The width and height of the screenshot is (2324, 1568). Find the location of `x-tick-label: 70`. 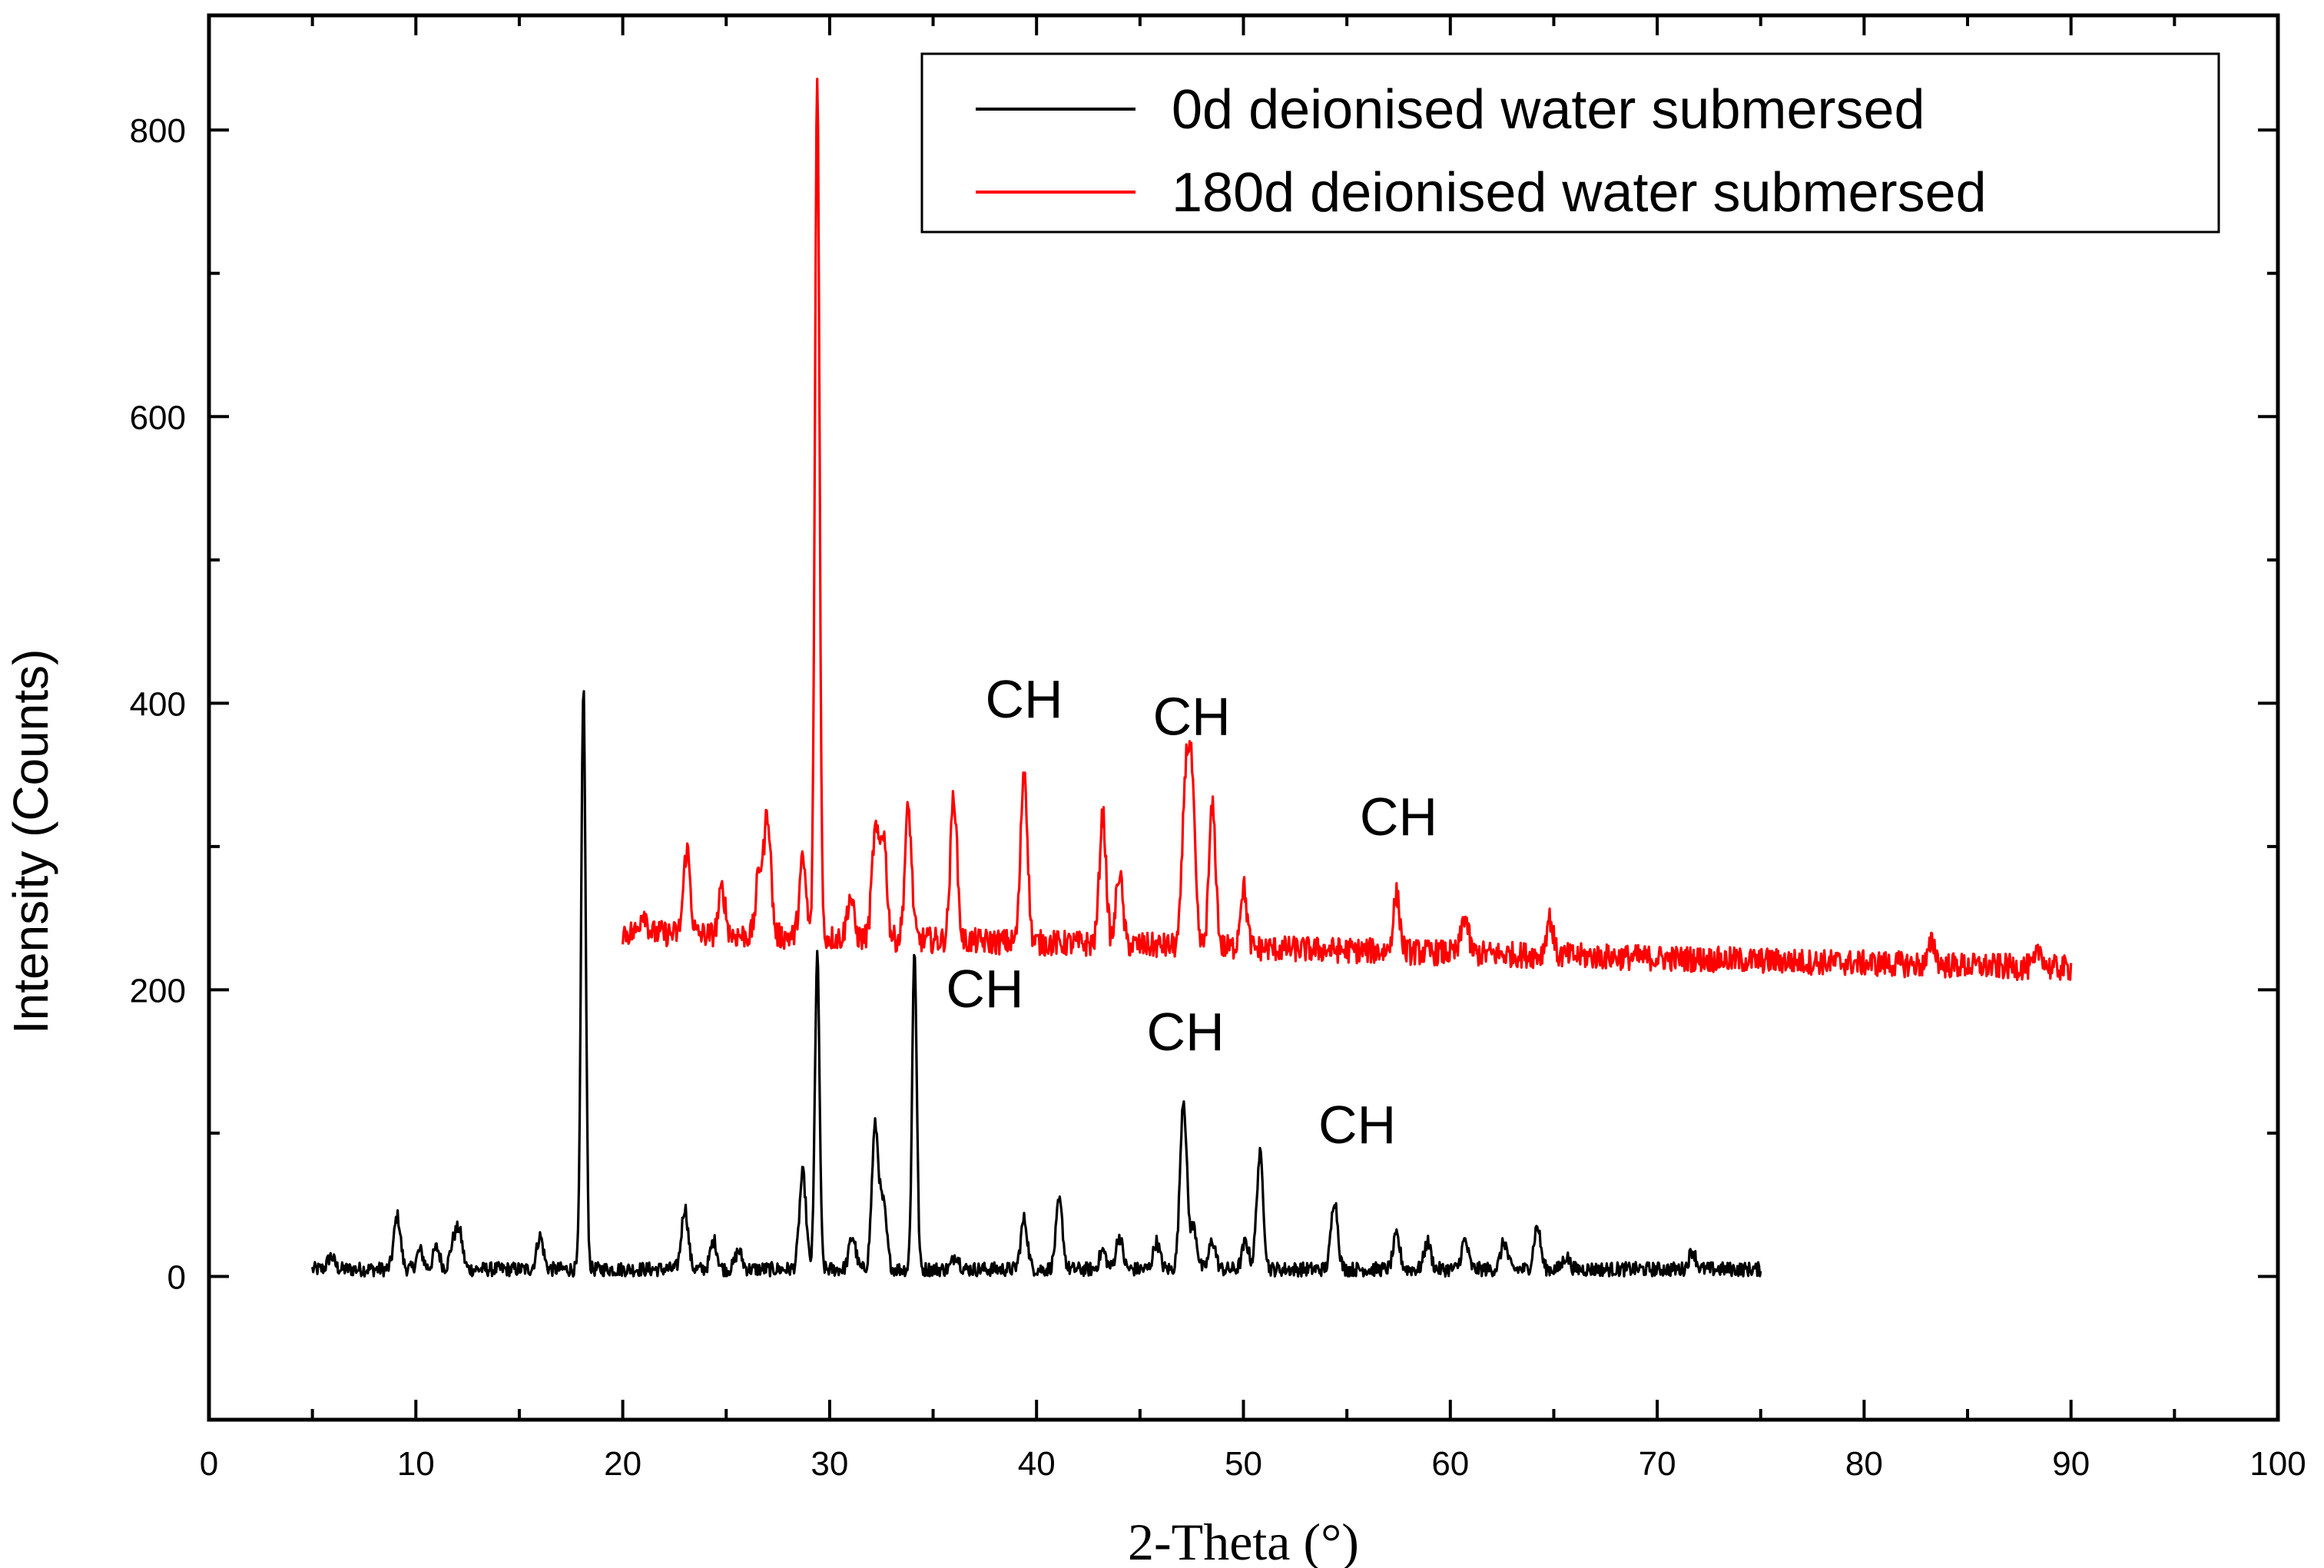

x-tick-label: 70 is located at coordinates (1658, 1464).